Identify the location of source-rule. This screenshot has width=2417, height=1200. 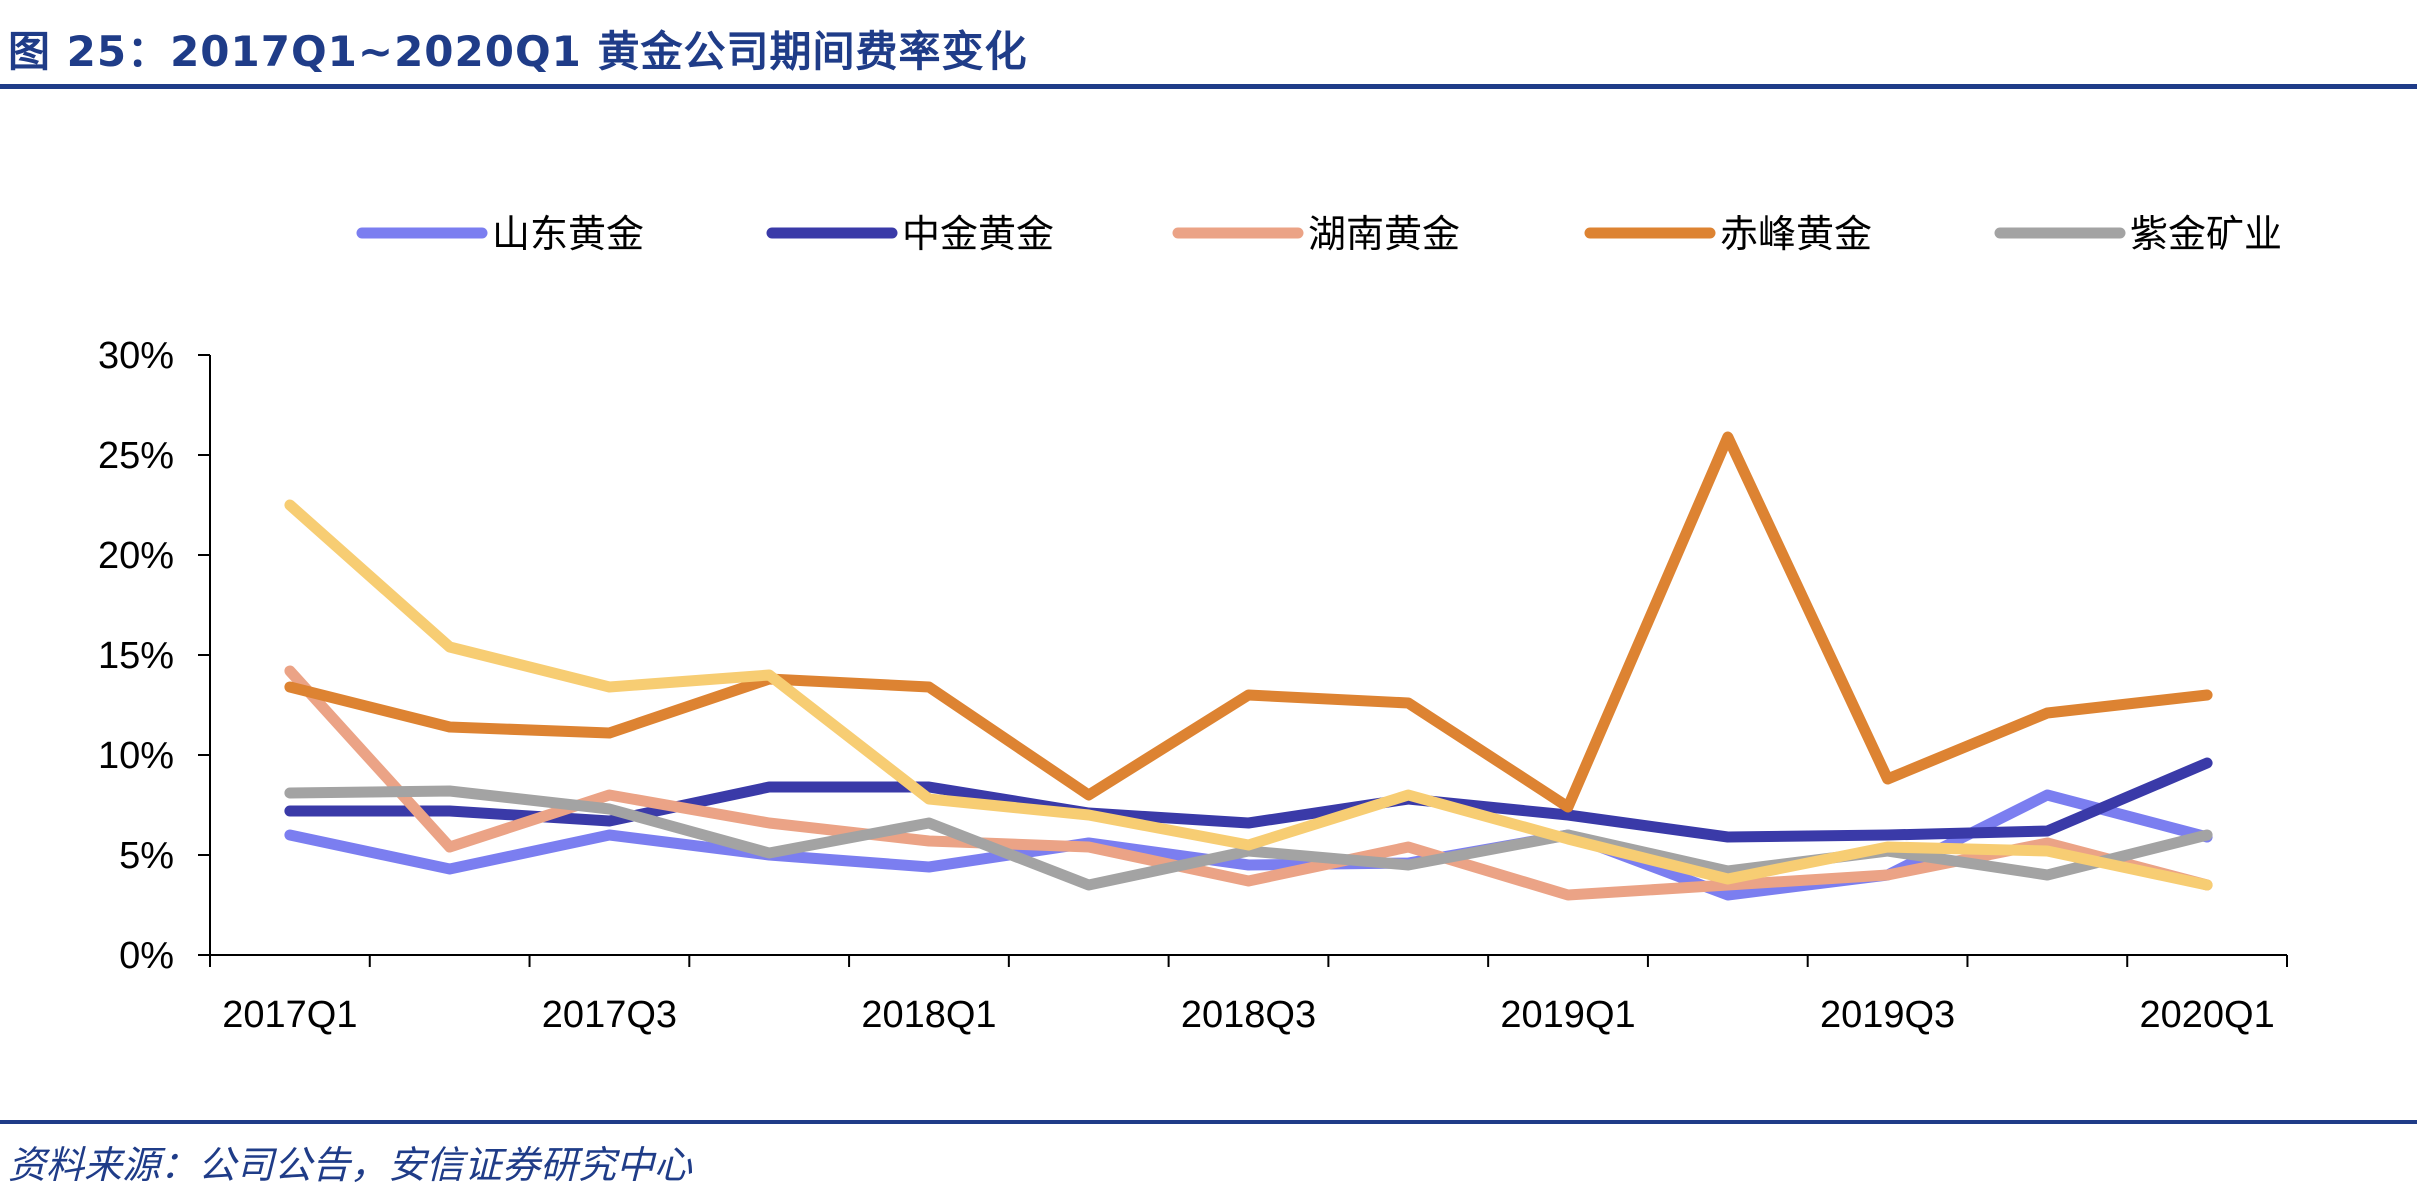
(1208, 1122).